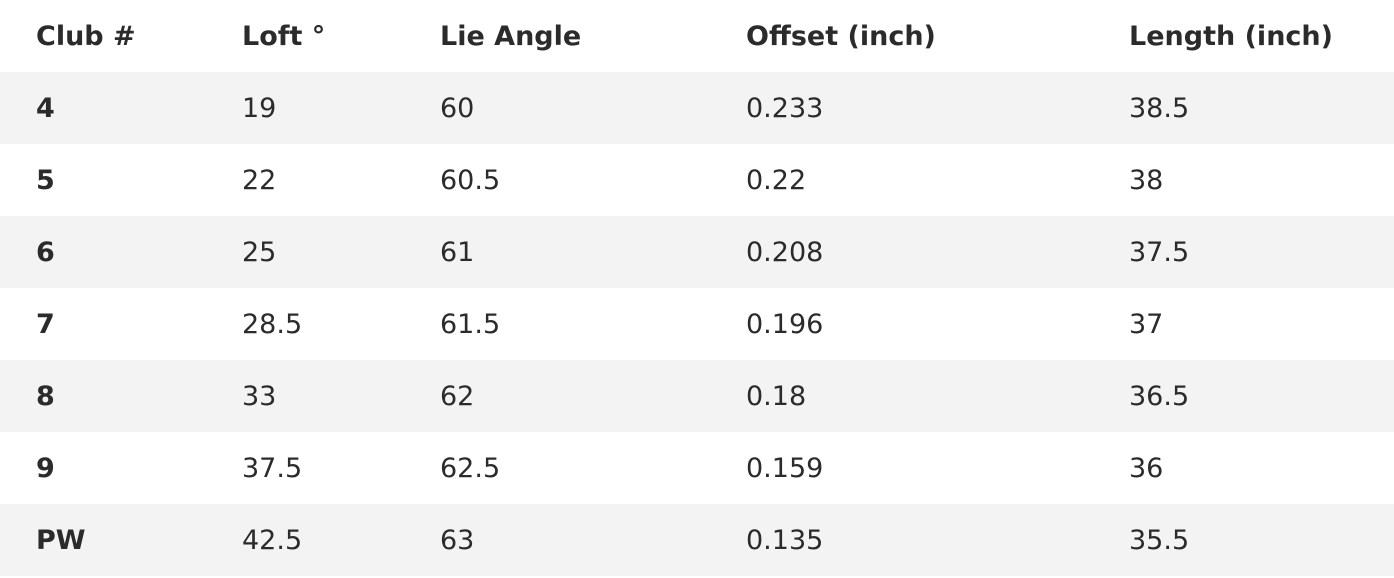 The image size is (1394, 578). What do you see at coordinates (1231, 36) in the screenshot?
I see `column-header: Length (inch)` at bounding box center [1231, 36].